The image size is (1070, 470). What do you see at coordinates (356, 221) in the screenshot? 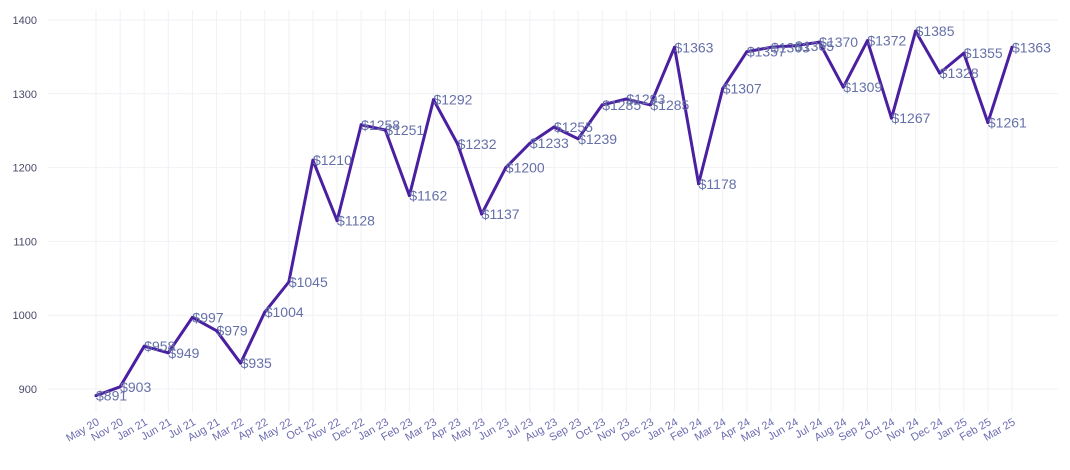
I see `data-label: $1128` at bounding box center [356, 221].